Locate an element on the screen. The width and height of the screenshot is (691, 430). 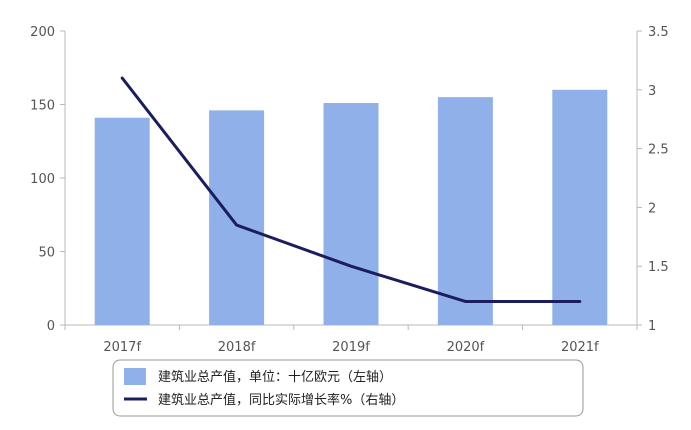
left-tick-label: 150 is located at coordinates (42, 106).